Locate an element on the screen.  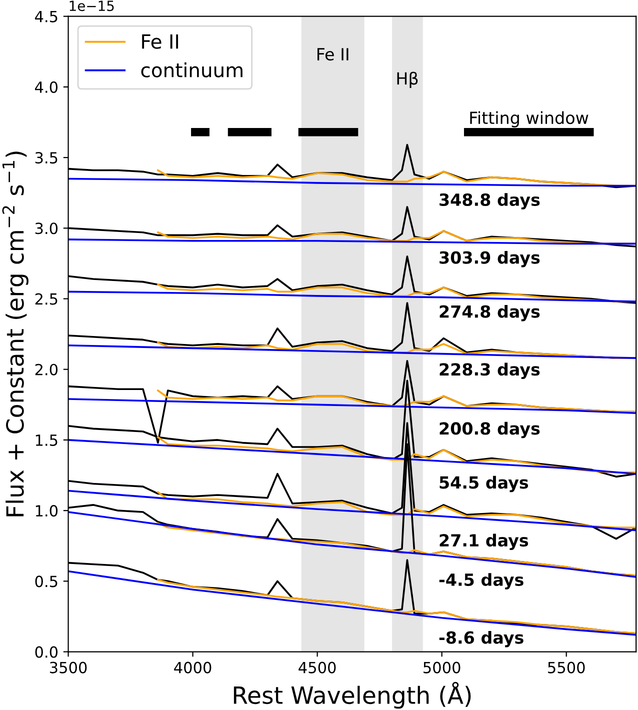
y-tick-label: 1.5 is located at coordinates (47, 440).